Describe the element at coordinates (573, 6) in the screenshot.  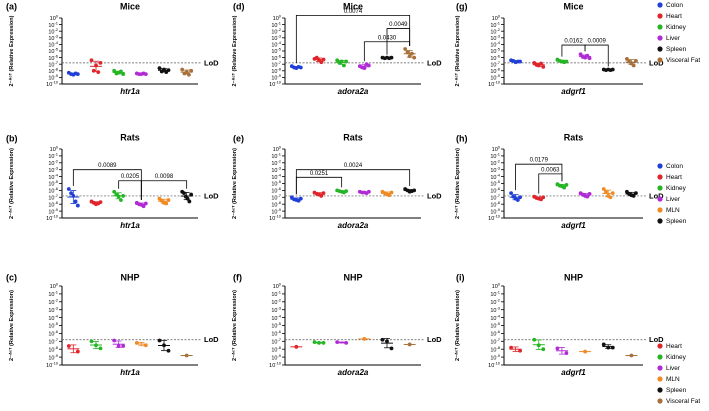
I see `panel-title: Mice` at that location.